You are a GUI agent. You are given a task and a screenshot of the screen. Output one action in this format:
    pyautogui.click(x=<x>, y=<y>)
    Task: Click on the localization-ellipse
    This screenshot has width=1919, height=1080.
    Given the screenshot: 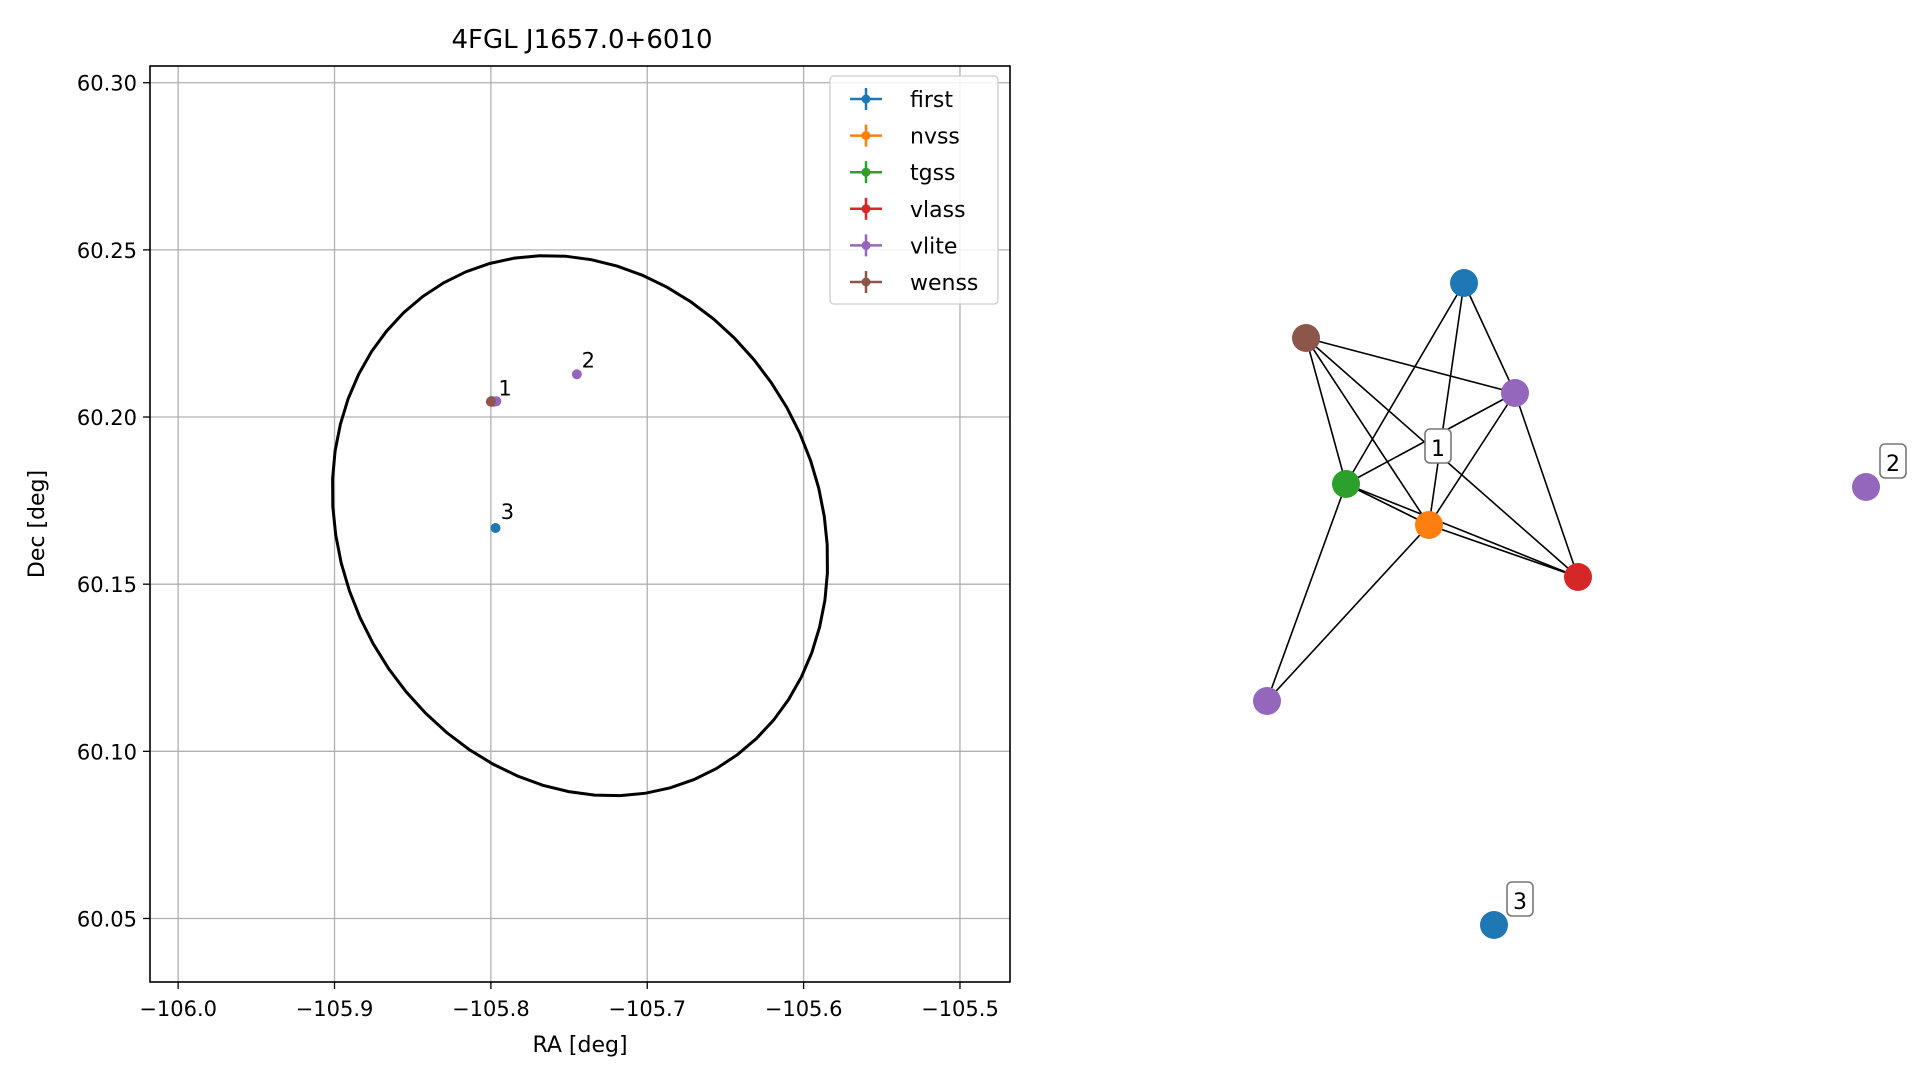 What is the action you would take?
    pyautogui.click(x=580, y=526)
    